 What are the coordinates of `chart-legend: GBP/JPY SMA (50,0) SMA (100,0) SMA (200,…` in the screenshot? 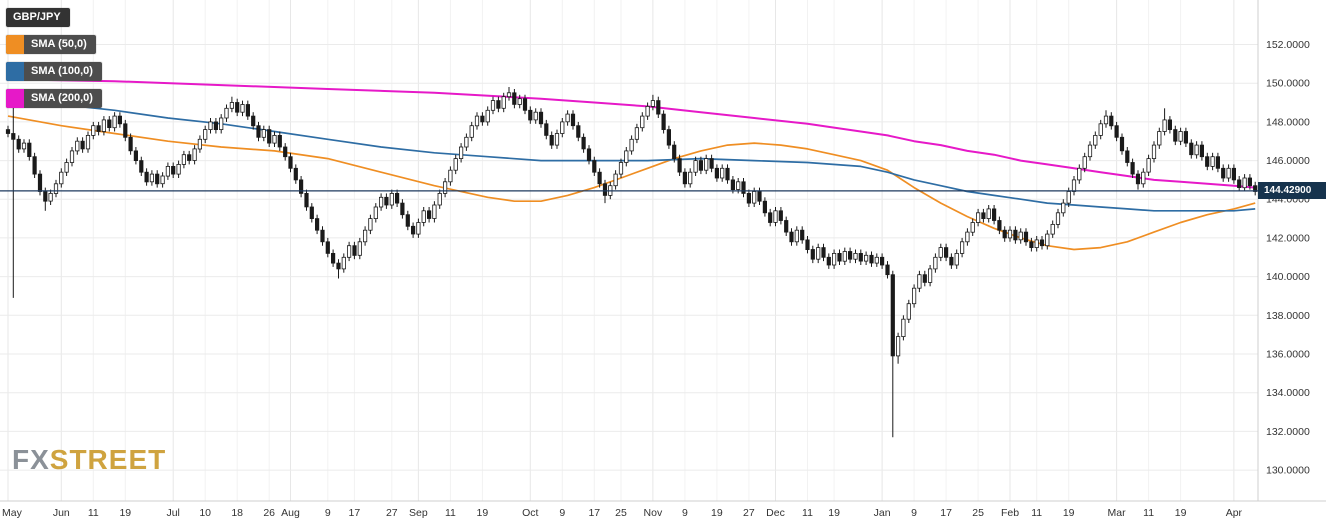 It's located at (54, 62).